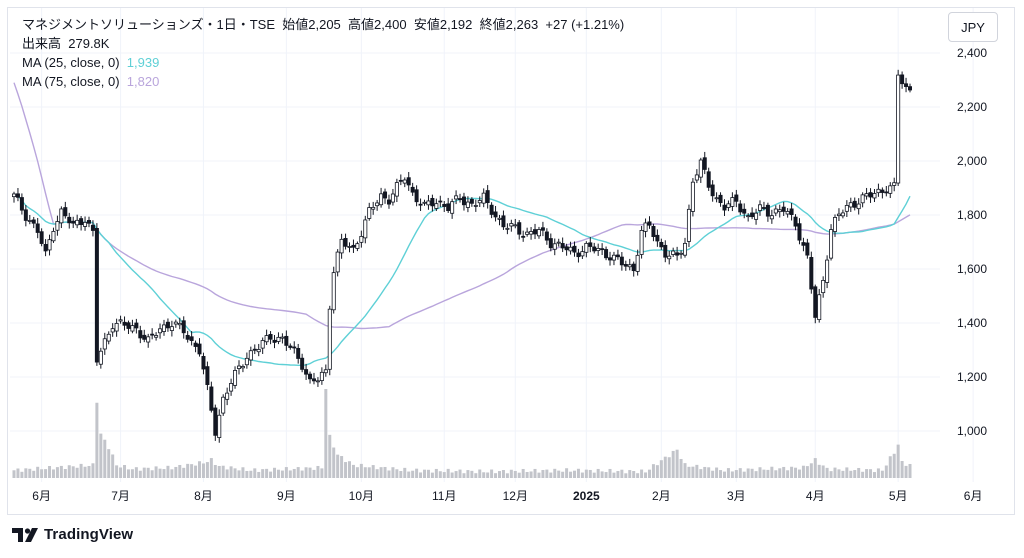 This screenshot has width=1024, height=558. Describe the element at coordinates (972, 431) in the screenshot. I see `y-tick-label: 1,000` at that location.